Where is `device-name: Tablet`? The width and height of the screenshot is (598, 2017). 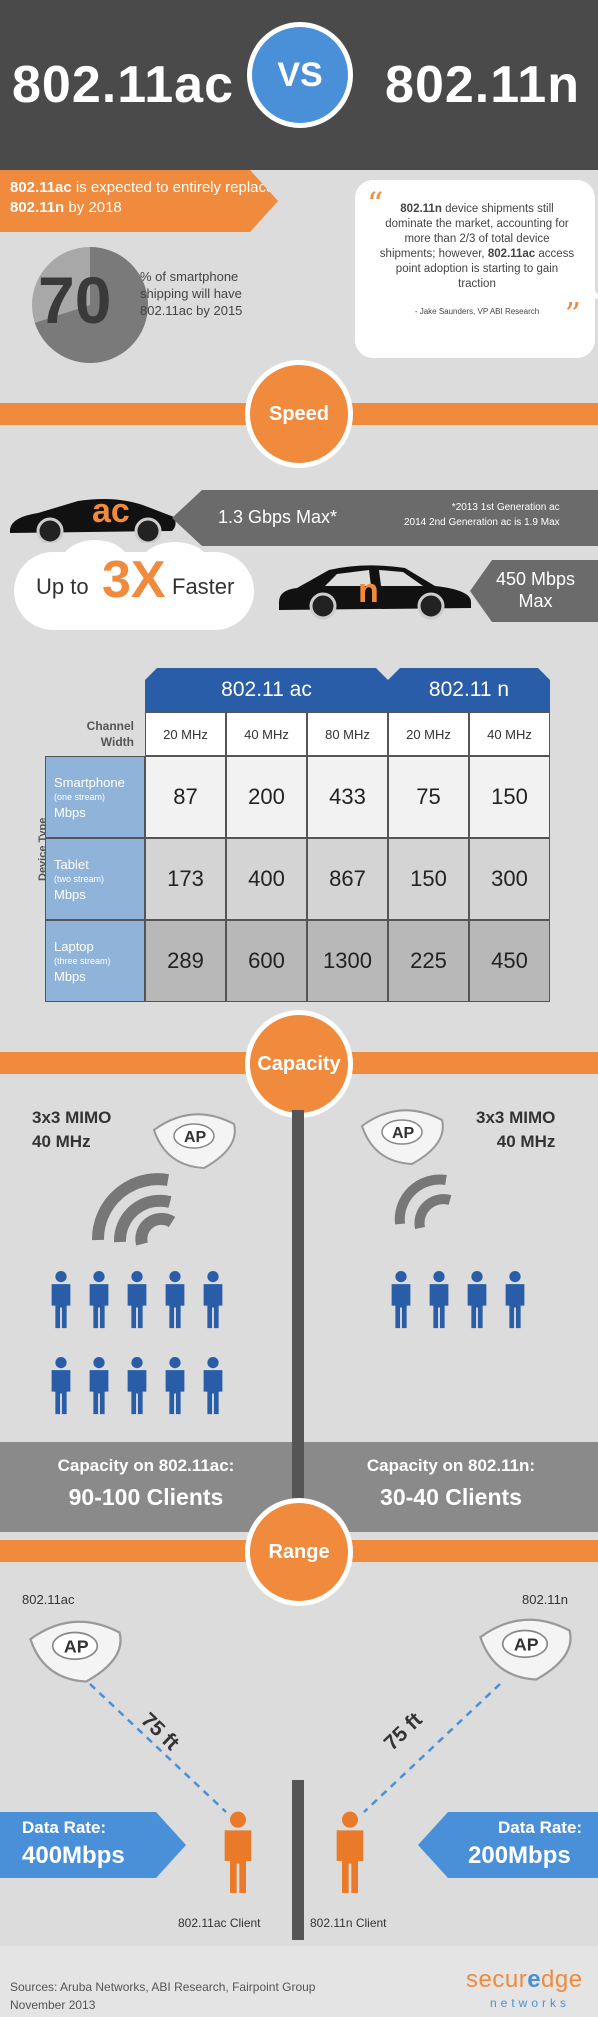 device-name: Tablet is located at coordinates (71, 864).